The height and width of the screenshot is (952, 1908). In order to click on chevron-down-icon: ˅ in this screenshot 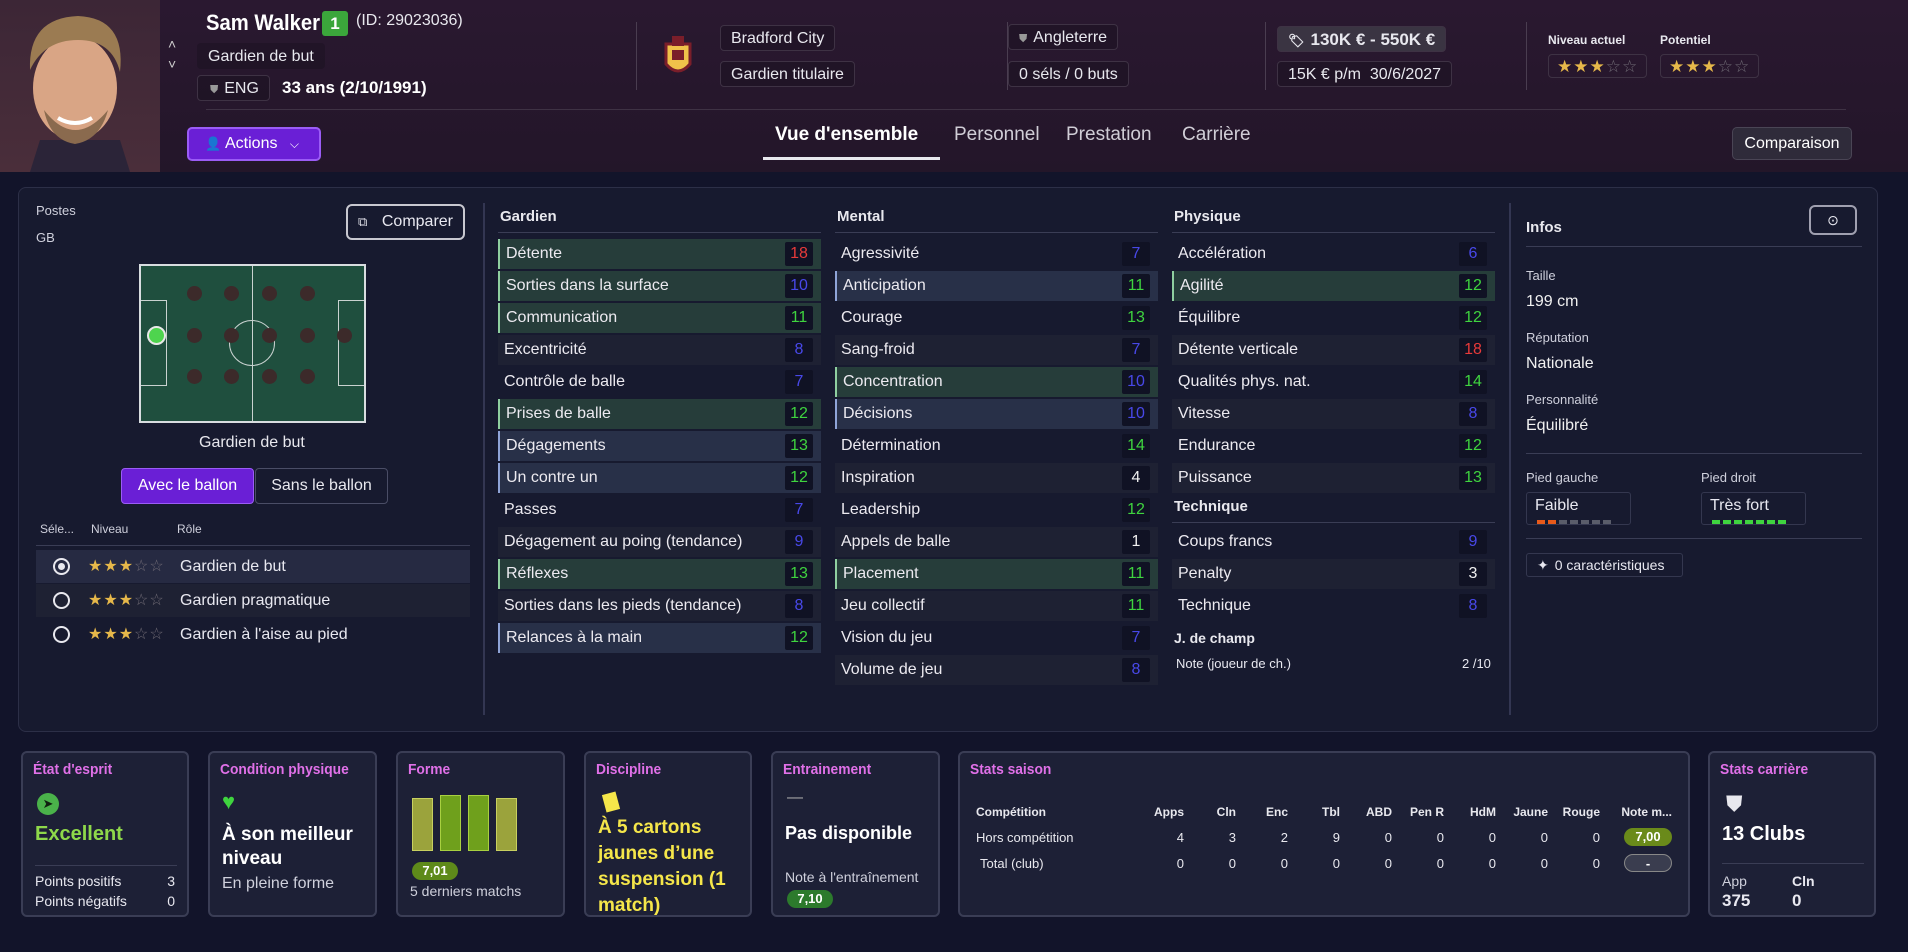, I will do `click(172, 64)`.